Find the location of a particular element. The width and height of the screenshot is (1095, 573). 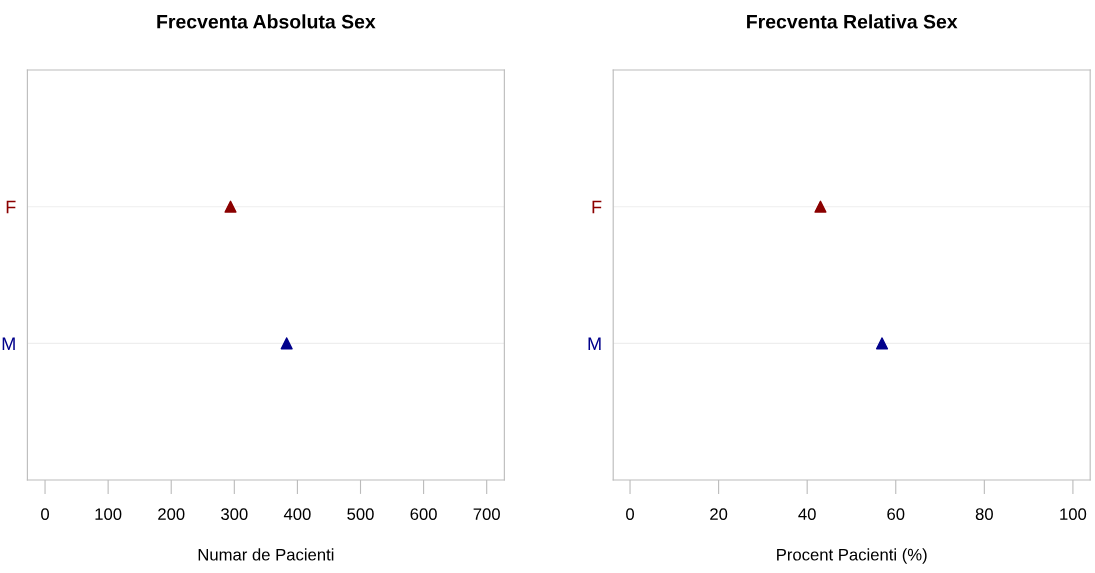

x-axis-title: Procent Pacienti (%) is located at coordinates (852, 556).